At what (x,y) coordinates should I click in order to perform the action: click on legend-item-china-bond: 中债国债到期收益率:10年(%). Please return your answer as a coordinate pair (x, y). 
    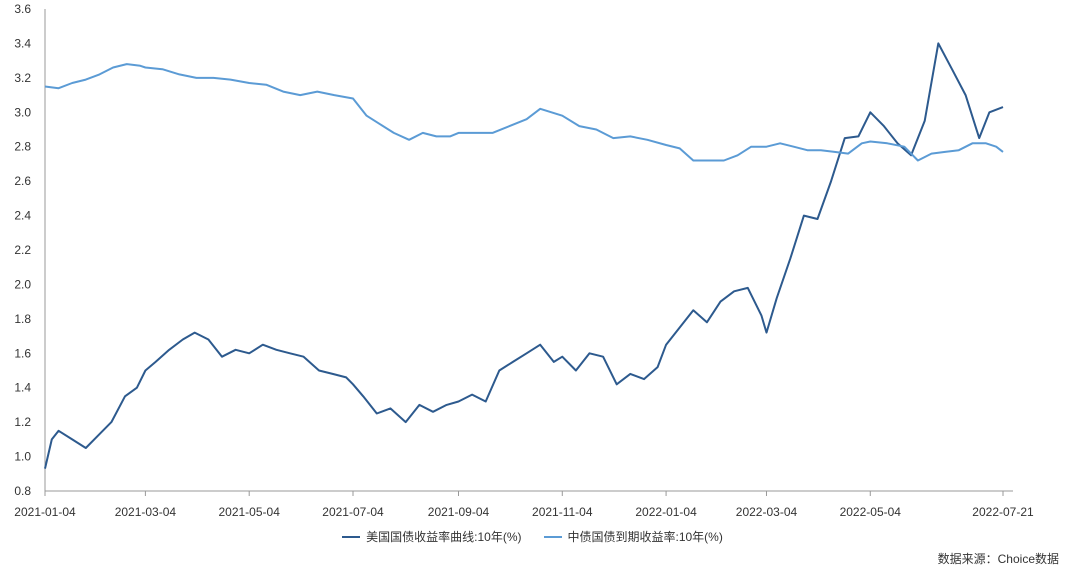
    Looking at the image, I should click on (633, 536).